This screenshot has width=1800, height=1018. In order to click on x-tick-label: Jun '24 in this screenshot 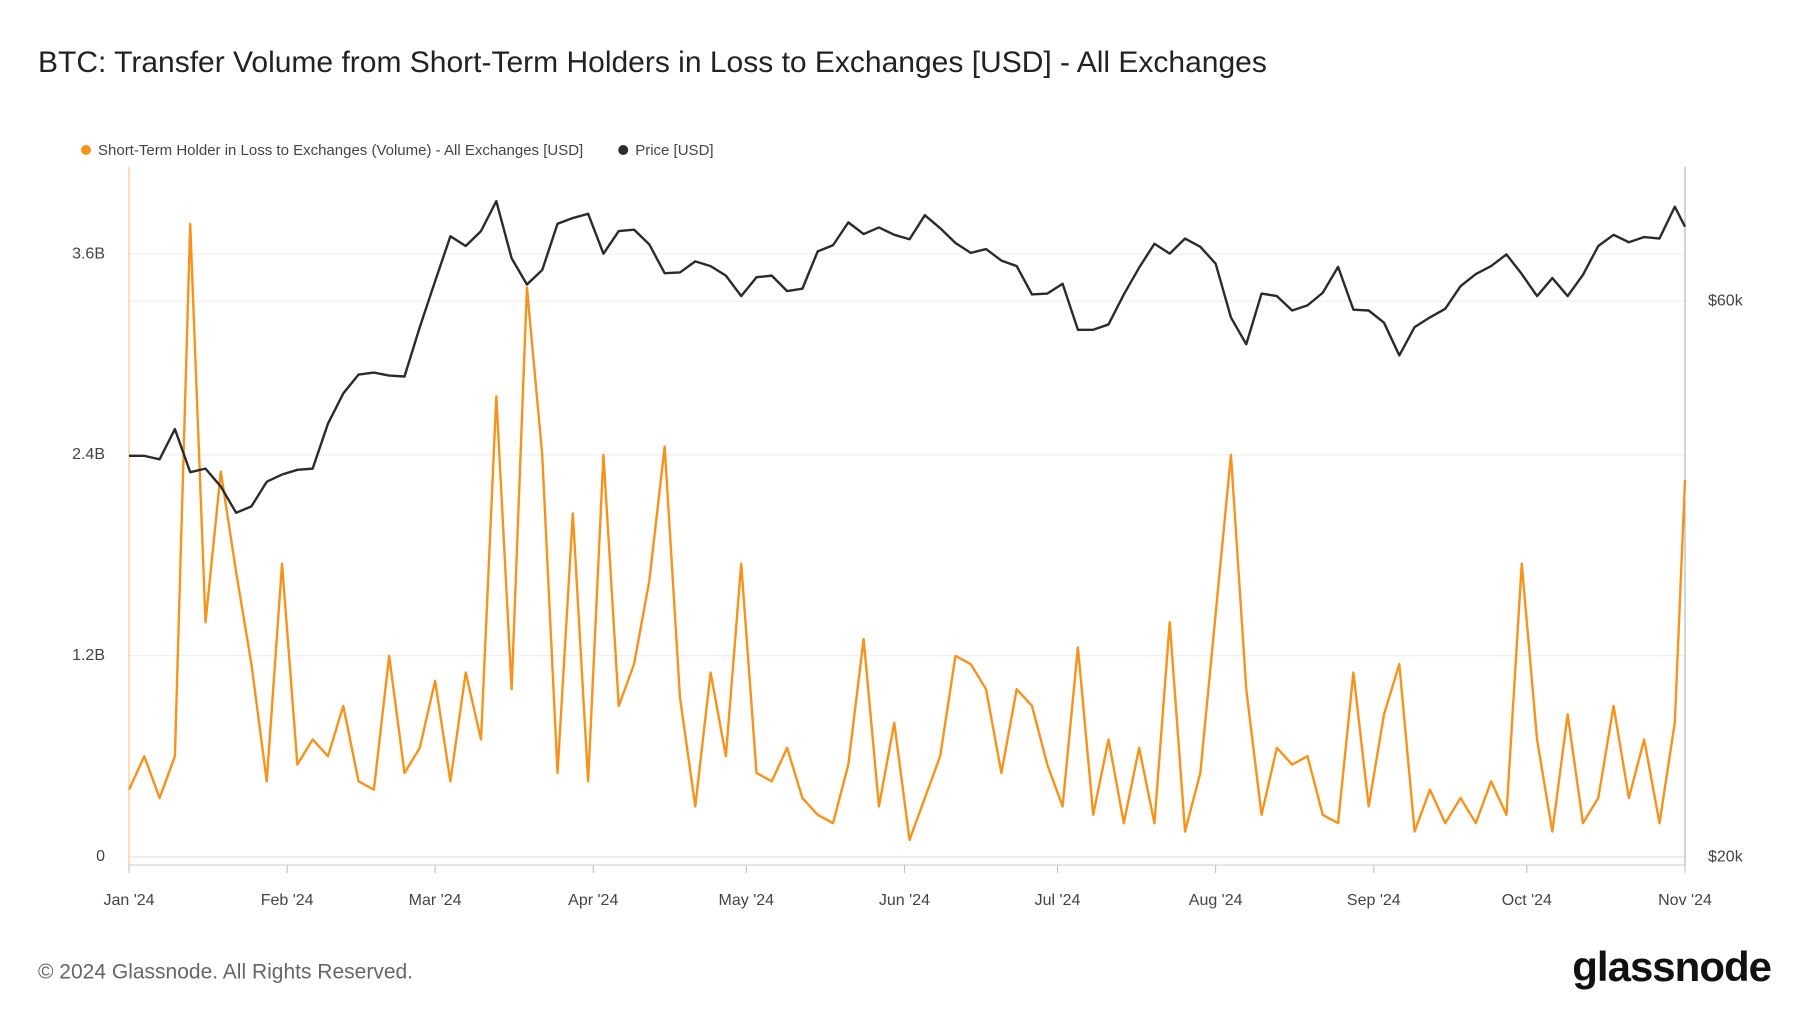, I will do `click(904, 900)`.